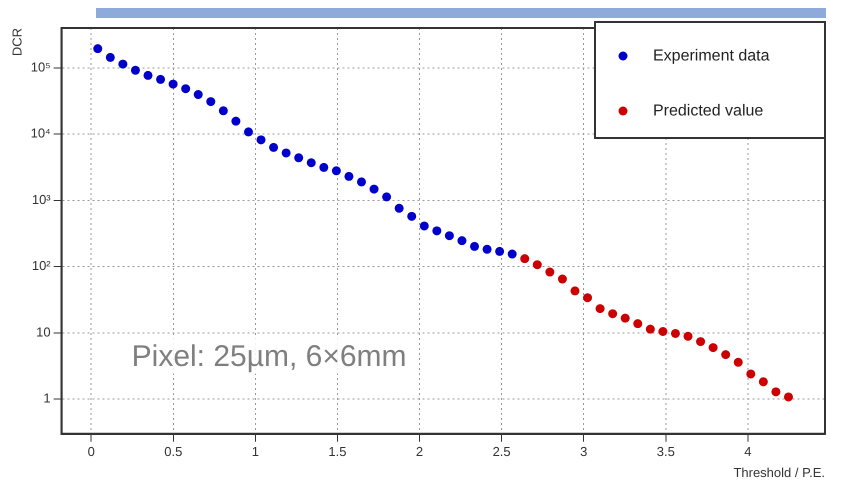  What do you see at coordinates (337, 452) in the screenshot?
I see `x-tick-label: 1.5` at bounding box center [337, 452].